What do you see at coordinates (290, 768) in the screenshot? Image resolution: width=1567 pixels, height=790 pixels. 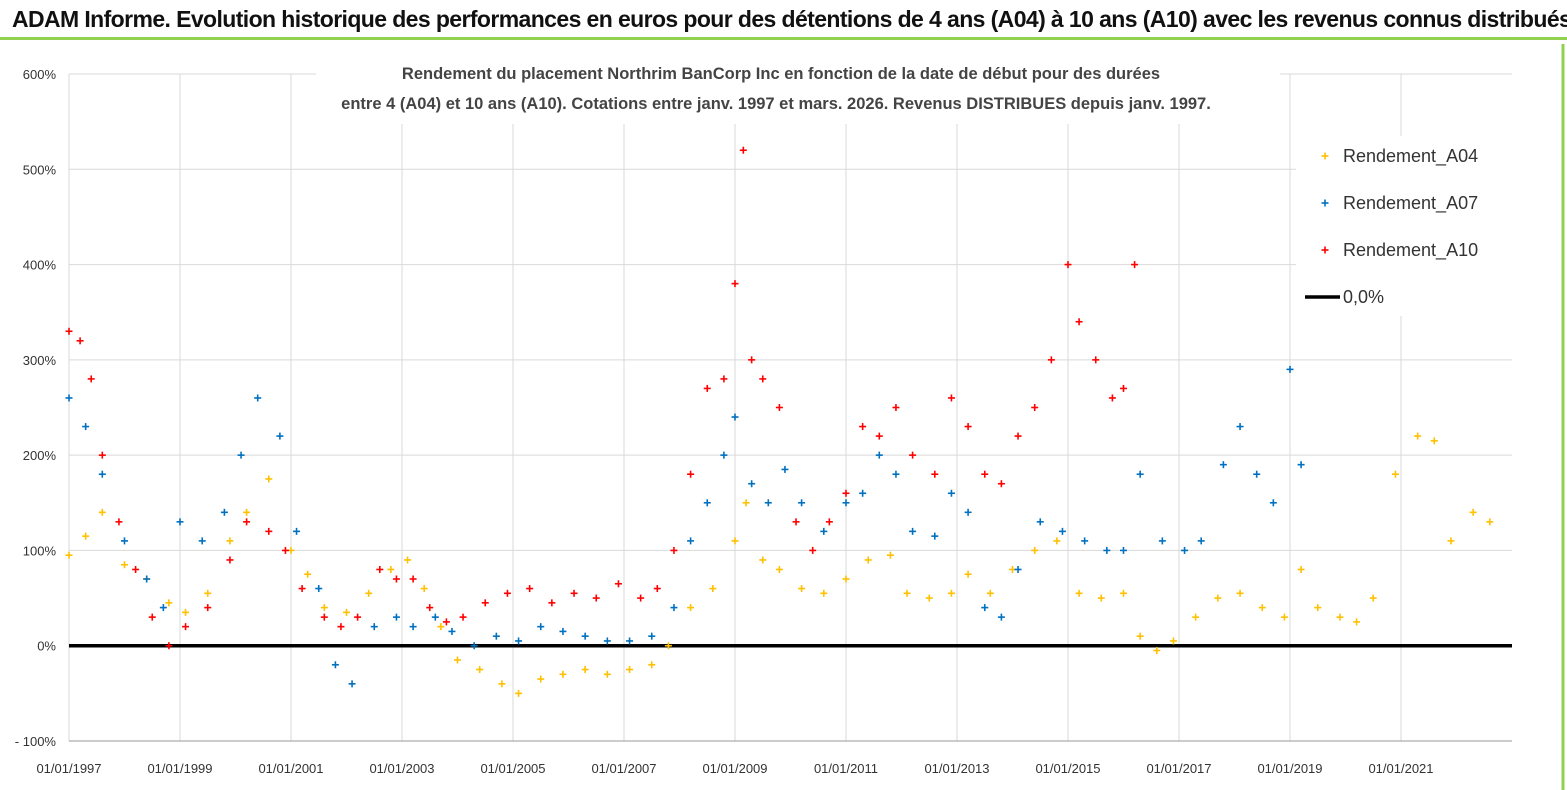 I see `x-tick-label: 01/01/2001` at bounding box center [290, 768].